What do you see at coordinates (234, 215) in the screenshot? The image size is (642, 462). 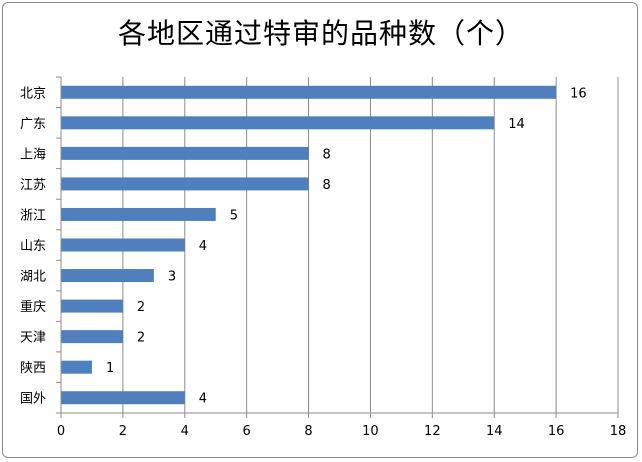 I see `data-label: 5` at bounding box center [234, 215].